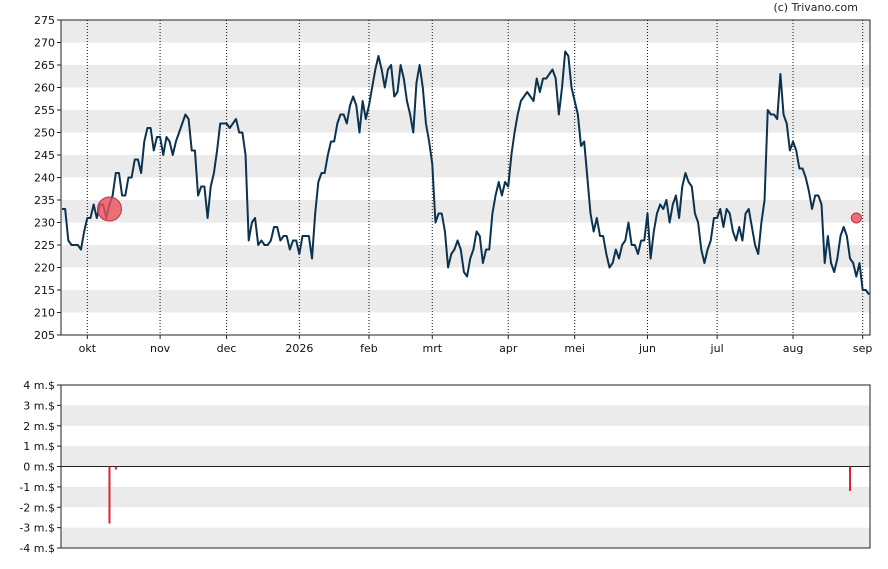 The image size is (888, 569). I want to click on y-tick-label: 4 m.$, so click(39, 385).